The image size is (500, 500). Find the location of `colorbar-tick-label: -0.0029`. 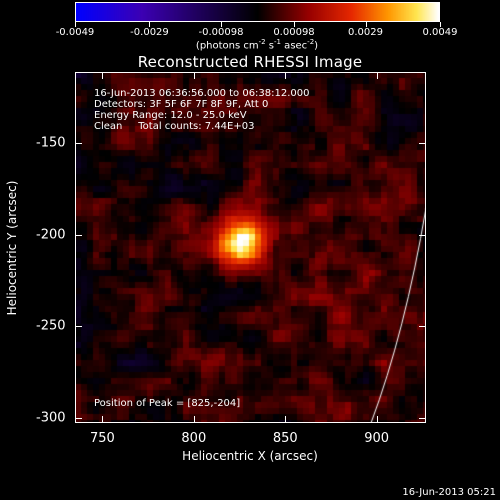

colorbar-tick-label: -0.0029 is located at coordinates (149, 32).